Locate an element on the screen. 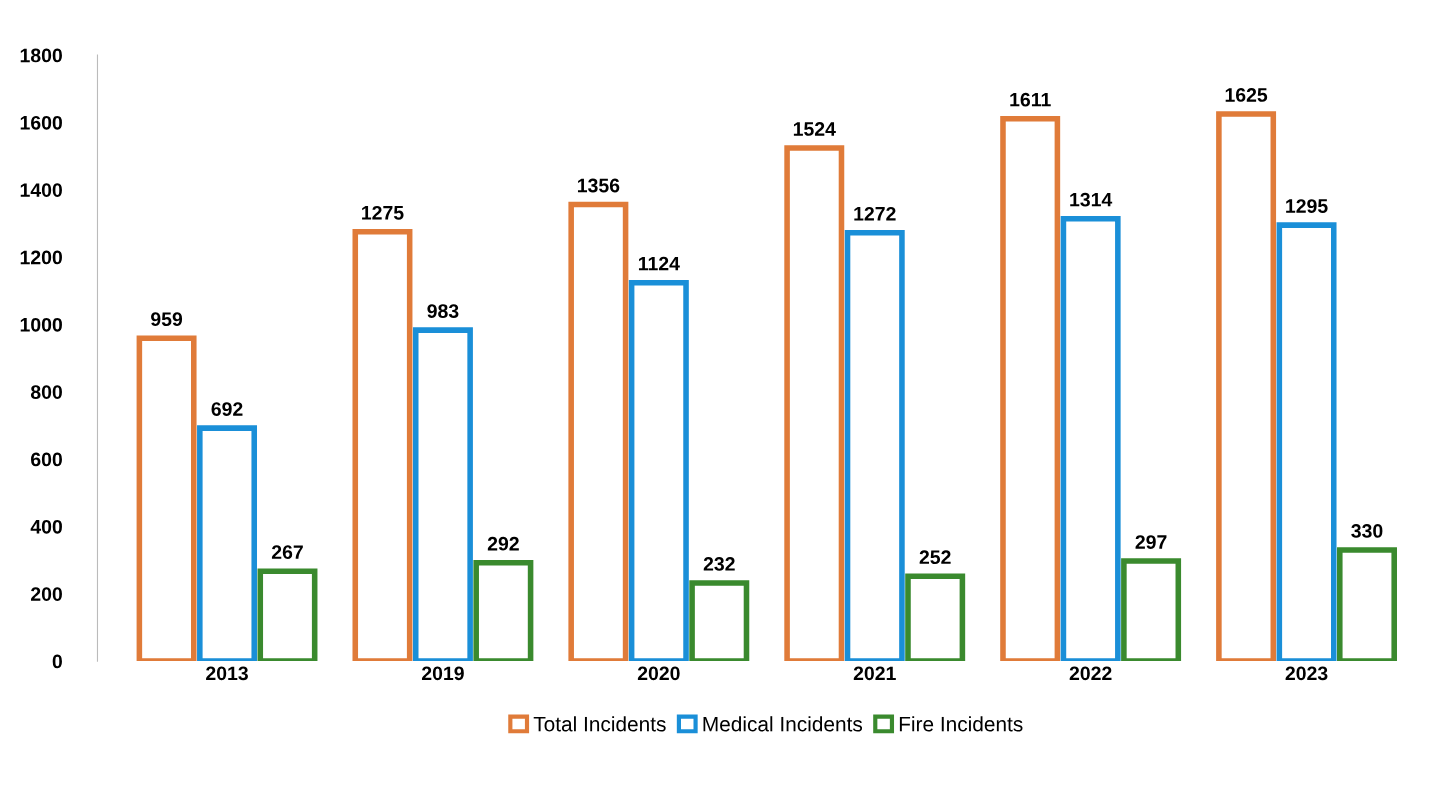 This screenshot has height=787, width=1455. data-label: 252 is located at coordinates (935, 557).